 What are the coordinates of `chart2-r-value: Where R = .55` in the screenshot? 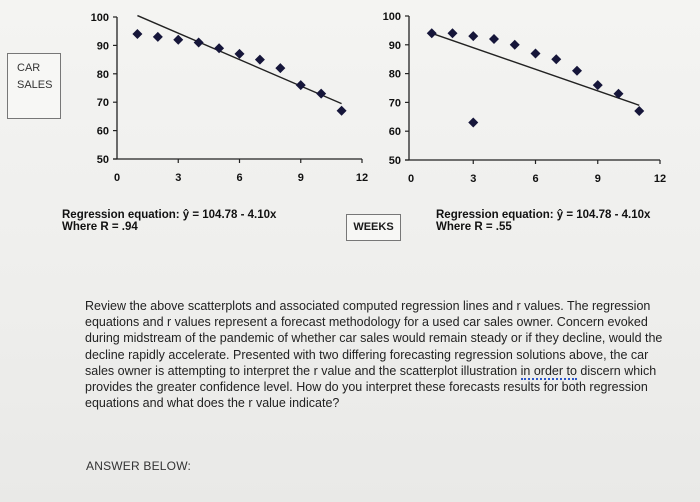 It's located at (474, 227).